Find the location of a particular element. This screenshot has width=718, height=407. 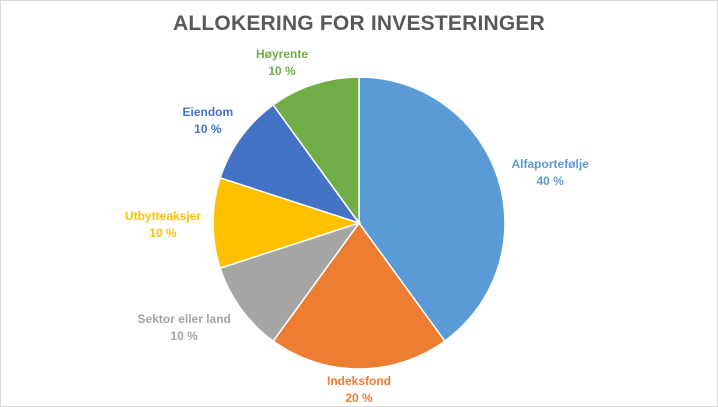

data-label-name: Alfaportefølje is located at coordinates (550, 164).